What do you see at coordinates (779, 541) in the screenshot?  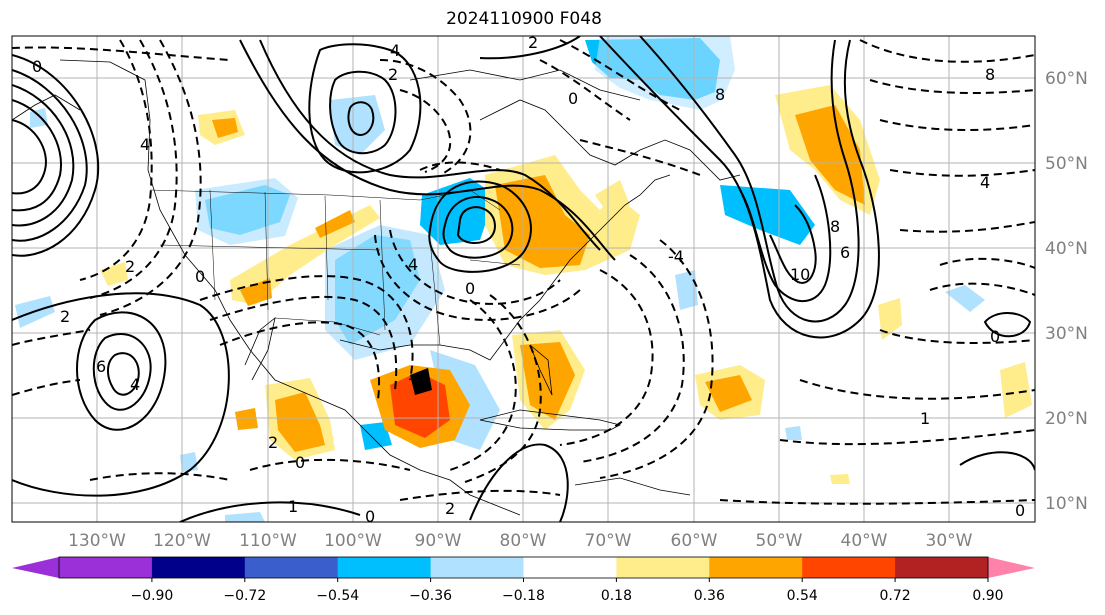 I see `lon-label: 50°W` at bounding box center [779, 541].